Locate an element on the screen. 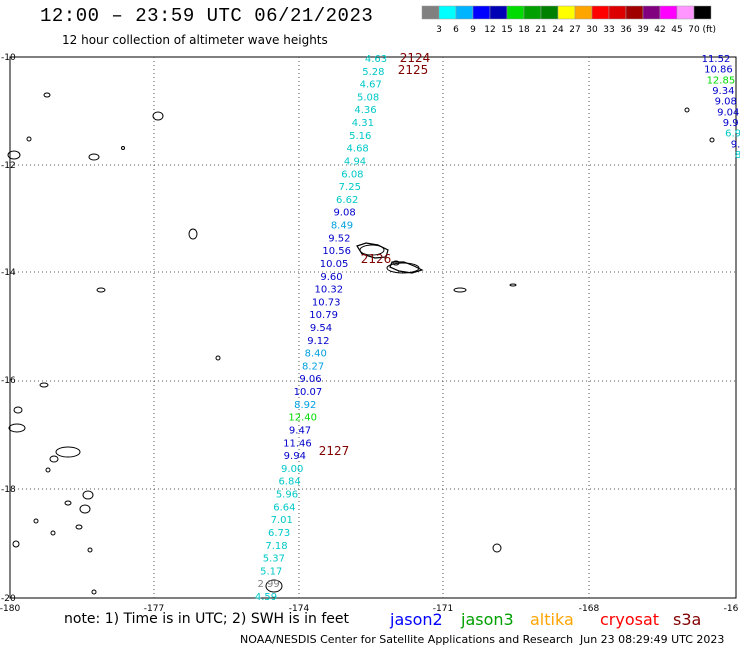 This screenshot has width=740, height=650. swh-value-label: 12.40 is located at coordinates (302, 418).